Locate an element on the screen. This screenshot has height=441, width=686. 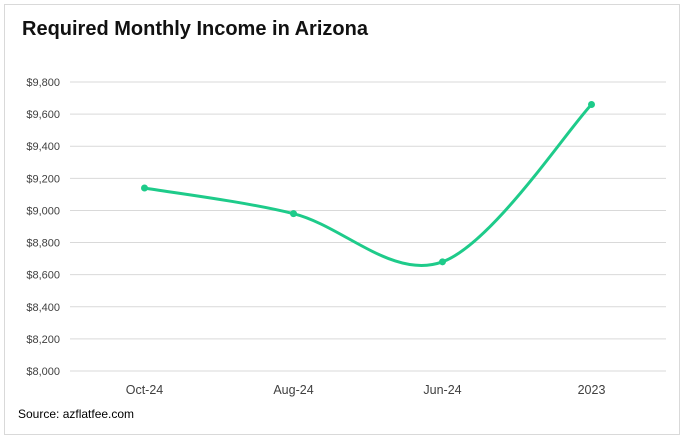
y-tick-label: $9,600 is located at coordinates (43, 115).